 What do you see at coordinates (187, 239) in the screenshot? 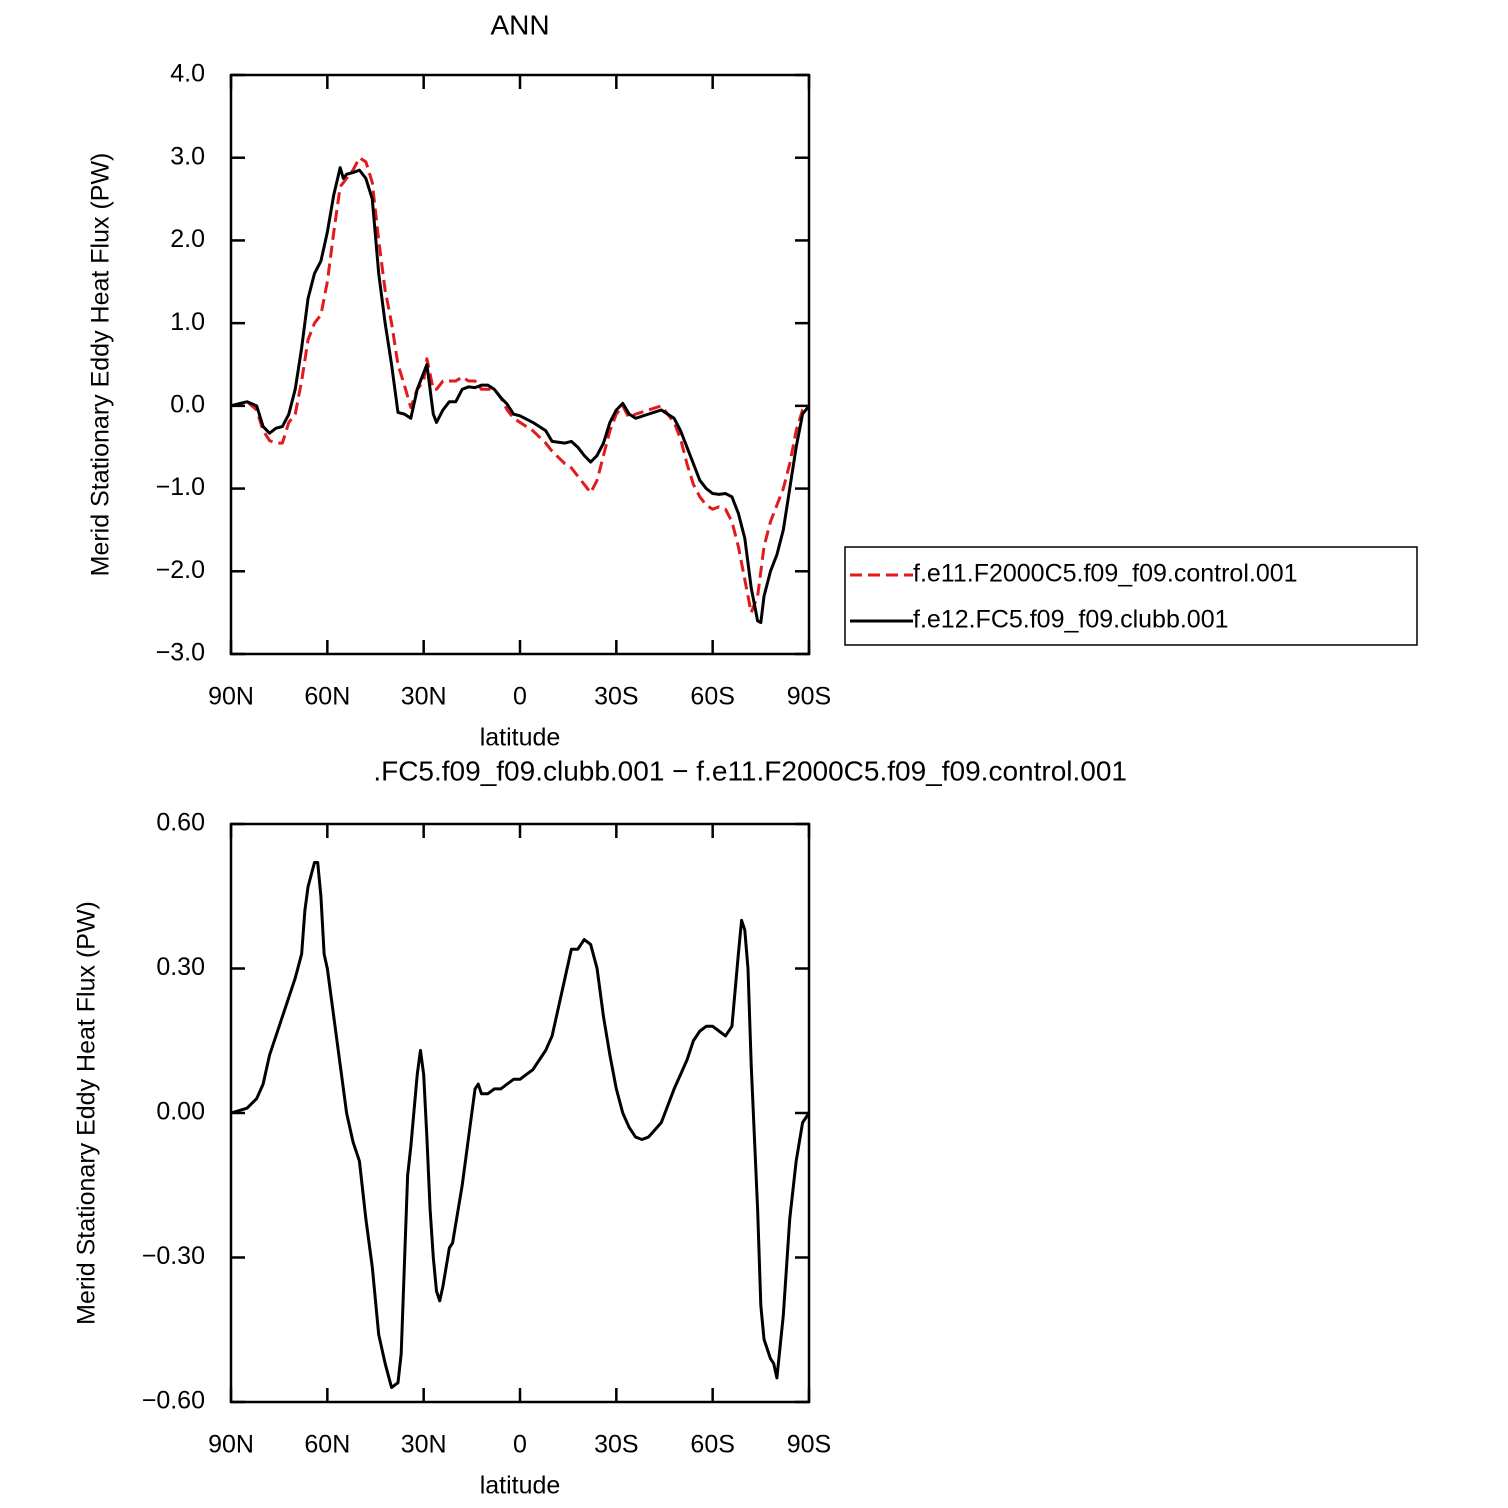
I see `y-tick-label: 2.0` at bounding box center [187, 239].